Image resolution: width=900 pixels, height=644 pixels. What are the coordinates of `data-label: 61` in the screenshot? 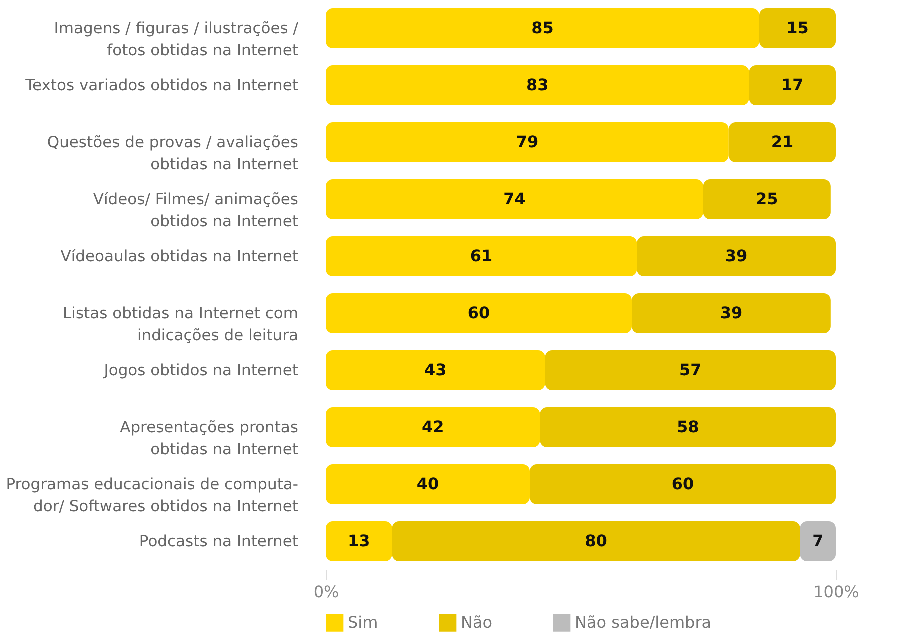 It's located at (481, 256).